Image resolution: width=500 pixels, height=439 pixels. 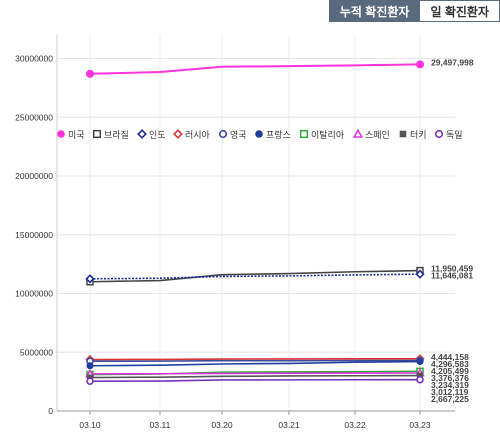 I want to click on legend-label: 독일, so click(x=454, y=135).